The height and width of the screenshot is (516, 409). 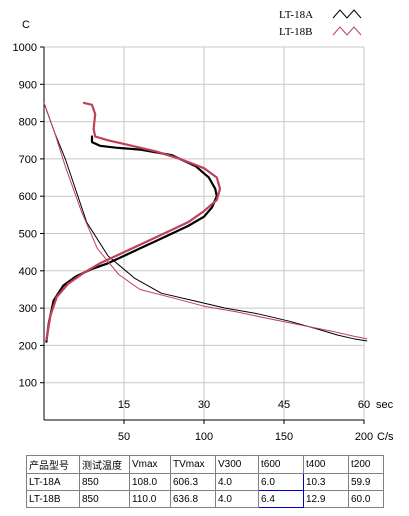 What do you see at coordinates (326, 482) in the screenshot?
I see `table-cell: 10.3` at bounding box center [326, 482].